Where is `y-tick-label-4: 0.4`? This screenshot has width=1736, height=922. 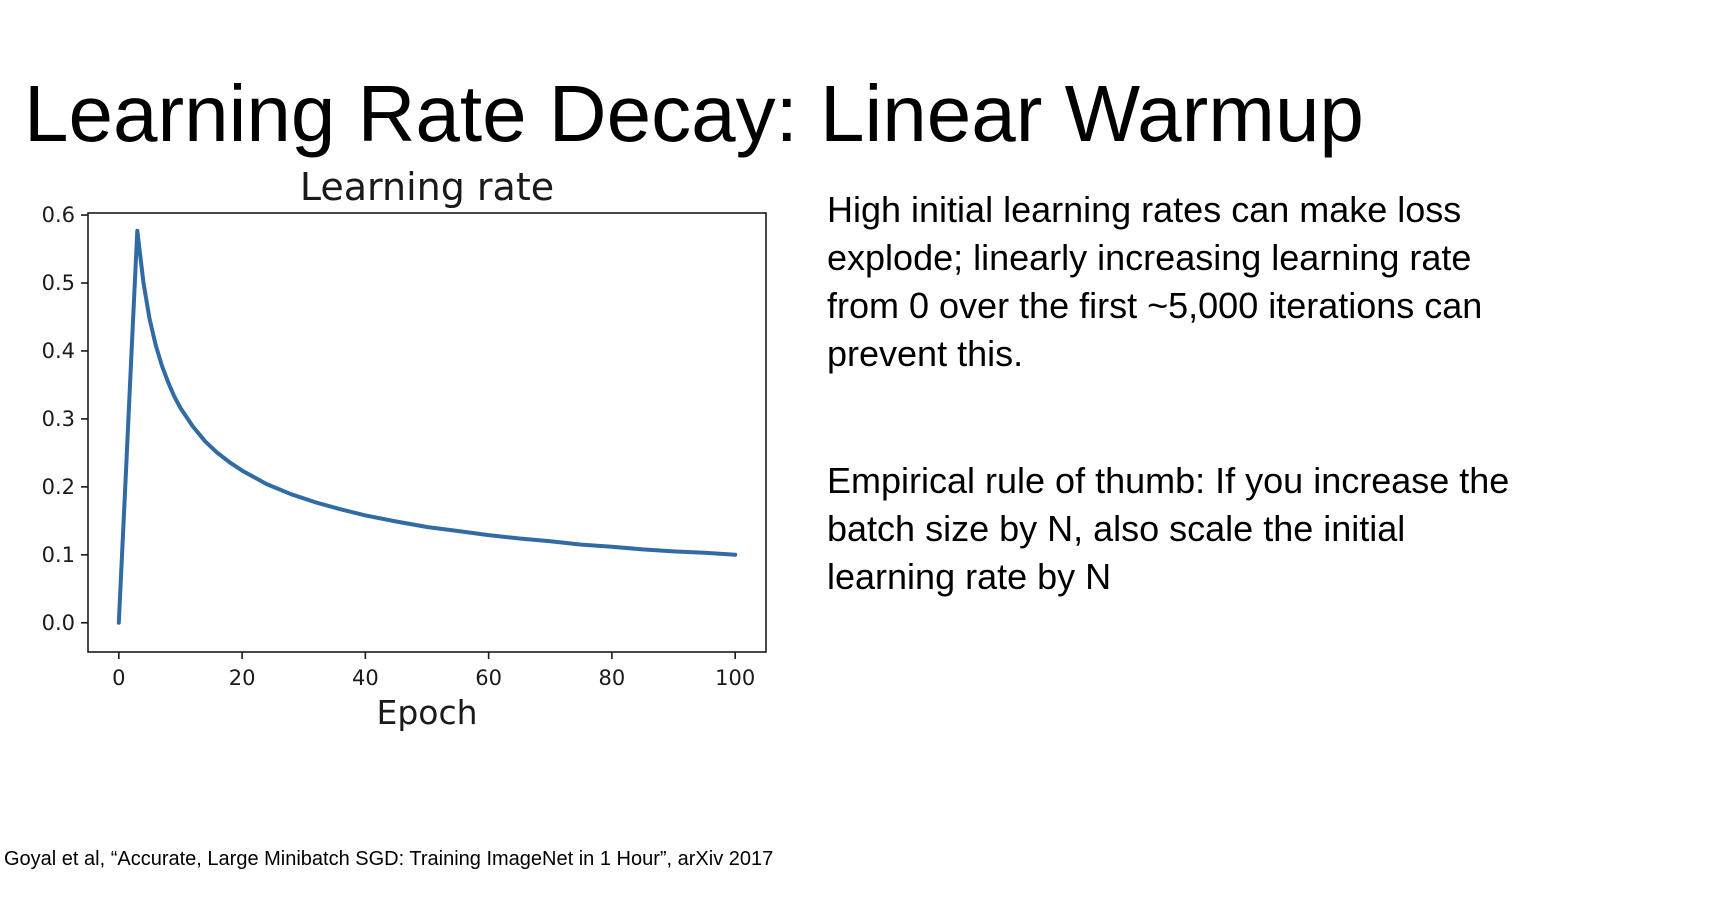 y-tick-label-4: 0.4 is located at coordinates (58, 351).